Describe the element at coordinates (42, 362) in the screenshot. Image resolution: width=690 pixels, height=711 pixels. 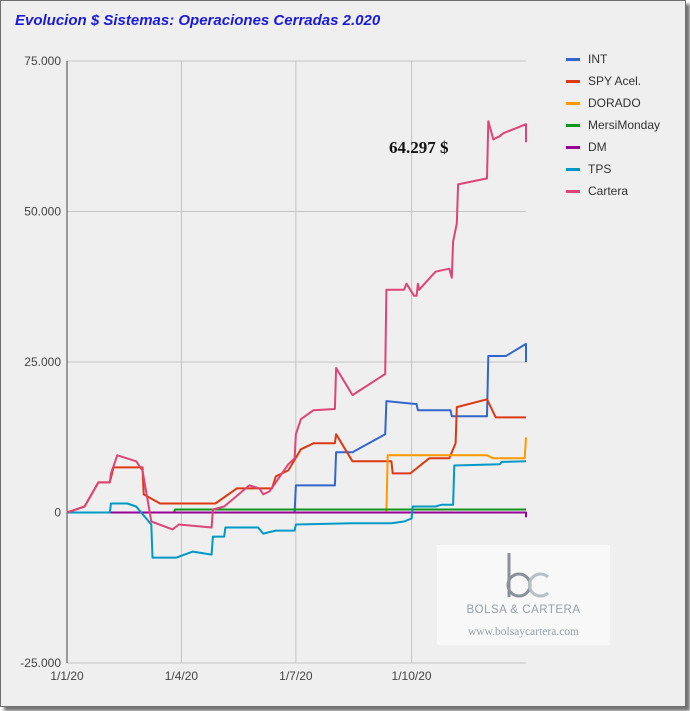
I see `y-tick-label: 25.000` at that location.